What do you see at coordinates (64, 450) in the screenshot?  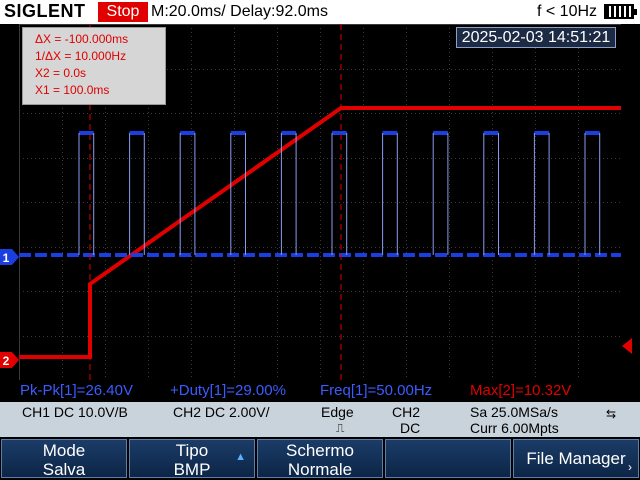 I see `mode-softkey-title: Mode` at bounding box center [64, 450].